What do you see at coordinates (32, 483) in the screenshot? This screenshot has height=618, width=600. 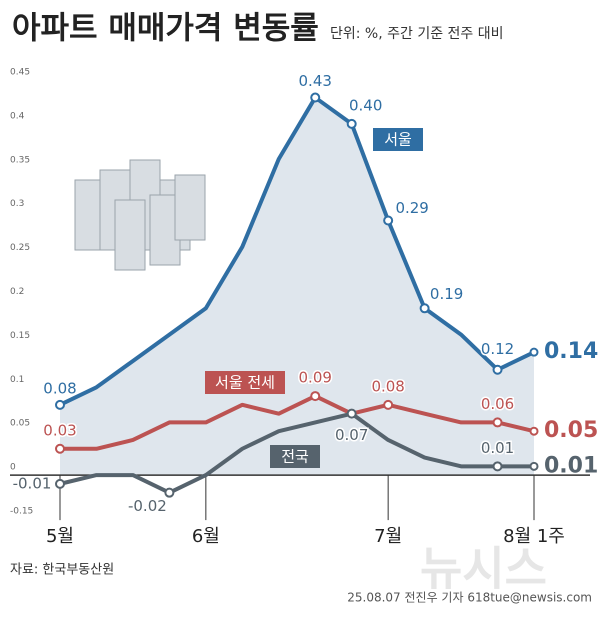 I see `value-label: -0.01` at bounding box center [32, 483].